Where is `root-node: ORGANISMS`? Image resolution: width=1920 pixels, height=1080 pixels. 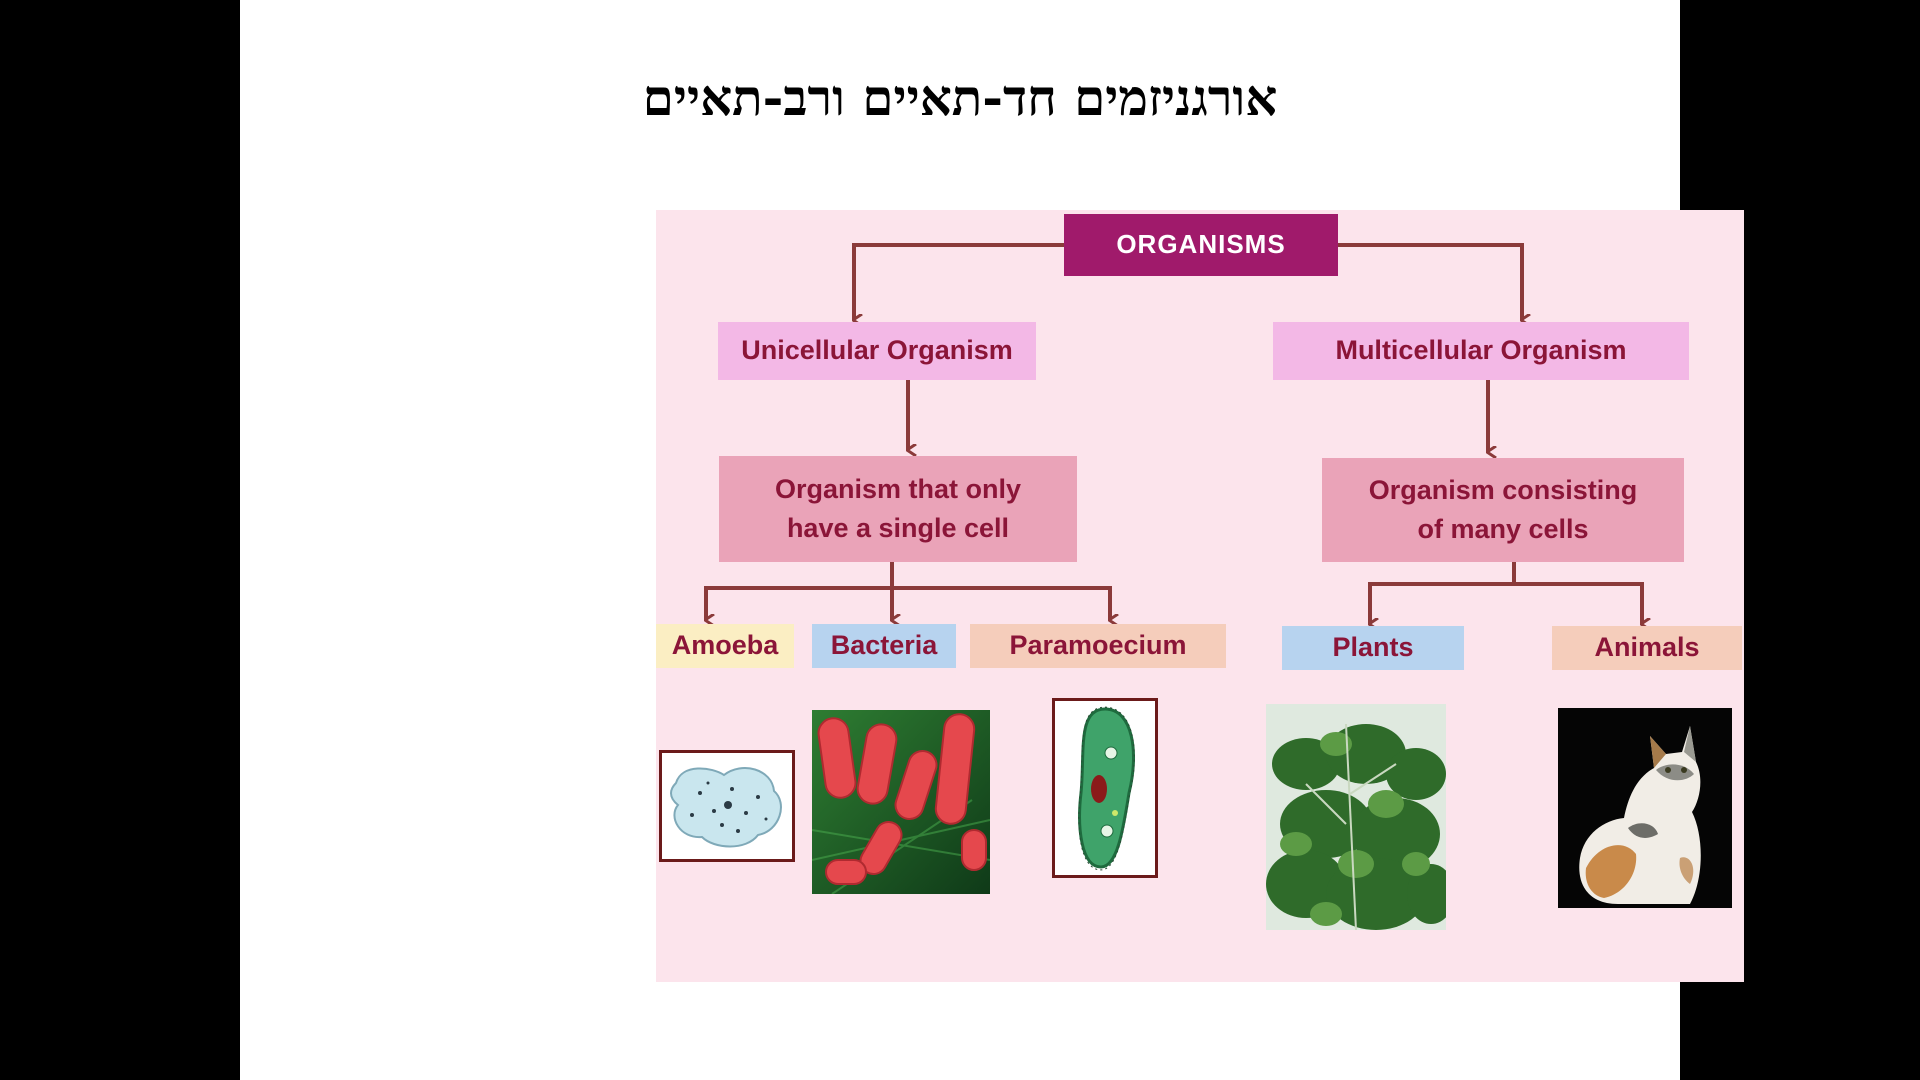
root-node: ORGANISMS is located at coordinates (1201, 245).